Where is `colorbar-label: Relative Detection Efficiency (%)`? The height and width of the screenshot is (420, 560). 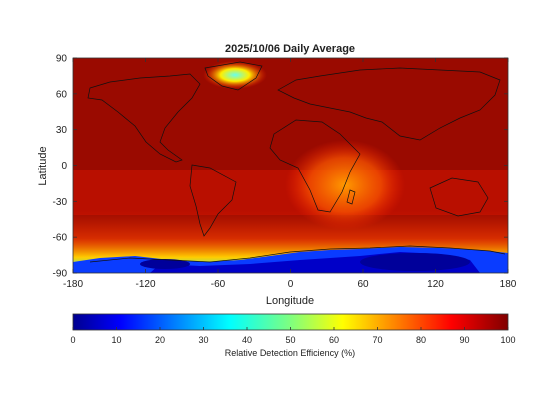 colorbar-label: Relative Detection Efficiency (%) is located at coordinates (290, 353).